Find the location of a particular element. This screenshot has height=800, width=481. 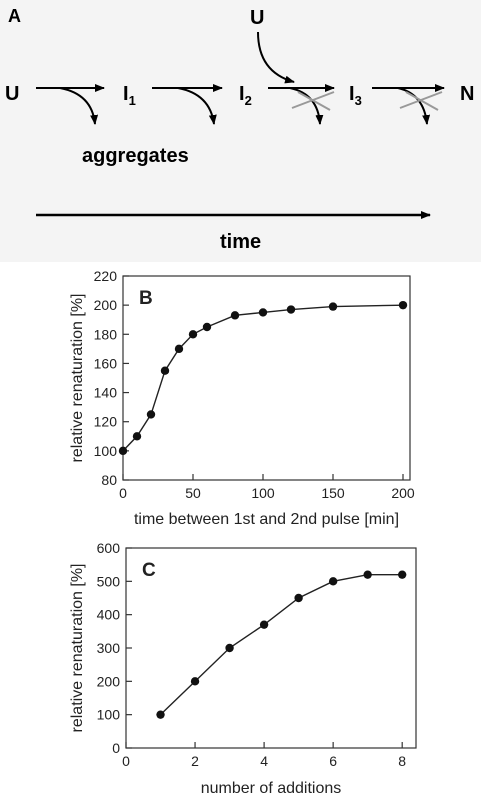

x-tick-label: 100 is located at coordinates (263, 493).